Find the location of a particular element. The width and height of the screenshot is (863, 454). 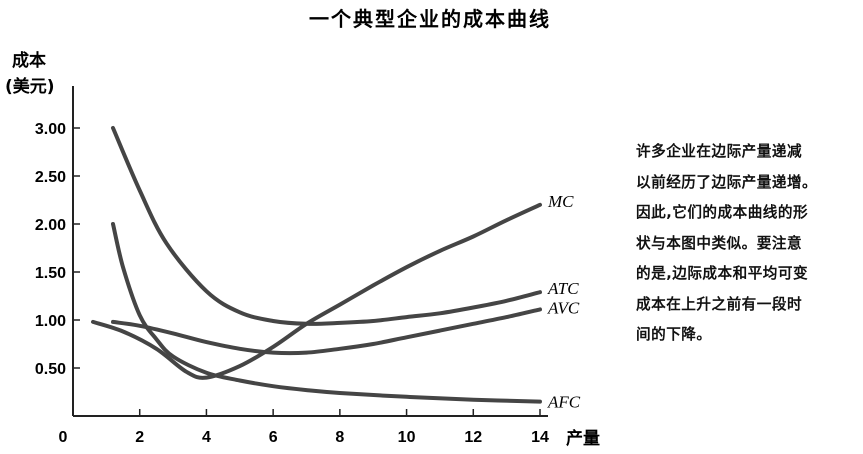

note-line: 因此,它们的成本曲线的形 is located at coordinates (722, 212).